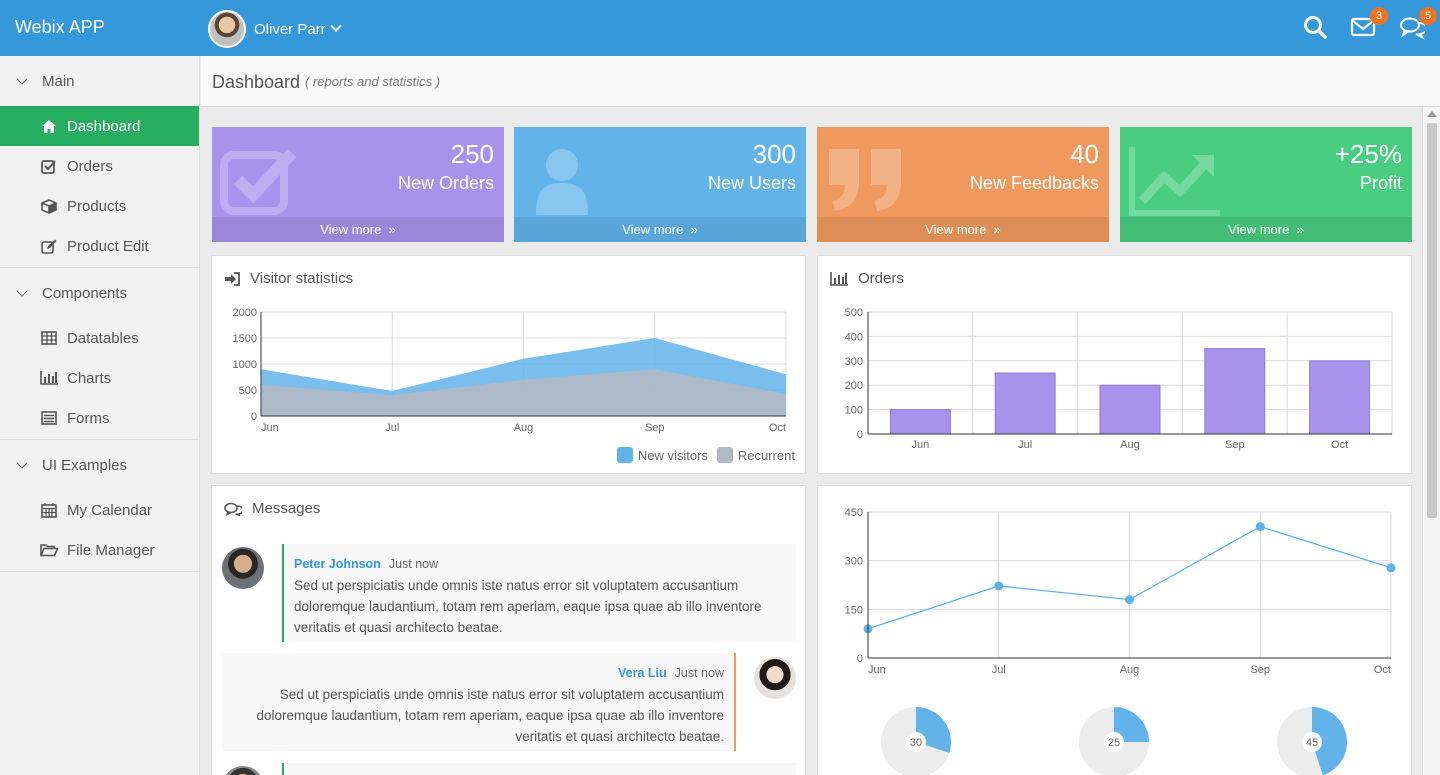 The width and height of the screenshot is (1440, 775). I want to click on panel-title-text: Visitor statistics, so click(302, 278).